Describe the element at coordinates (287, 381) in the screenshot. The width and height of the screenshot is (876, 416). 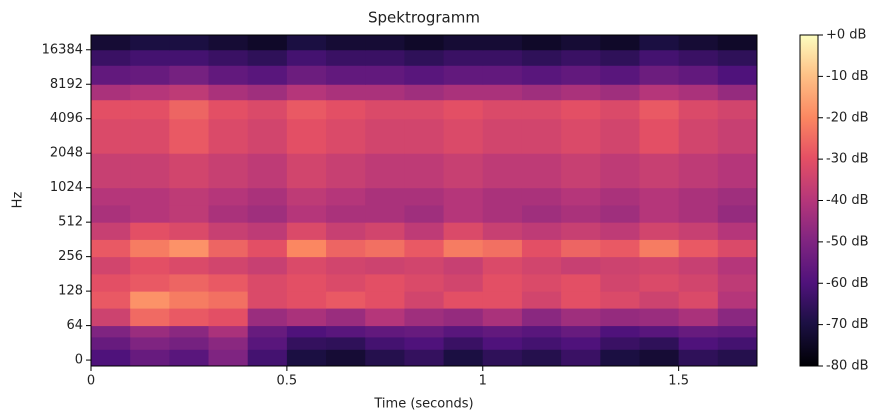
I see `x-tick-label: 0.5` at that location.